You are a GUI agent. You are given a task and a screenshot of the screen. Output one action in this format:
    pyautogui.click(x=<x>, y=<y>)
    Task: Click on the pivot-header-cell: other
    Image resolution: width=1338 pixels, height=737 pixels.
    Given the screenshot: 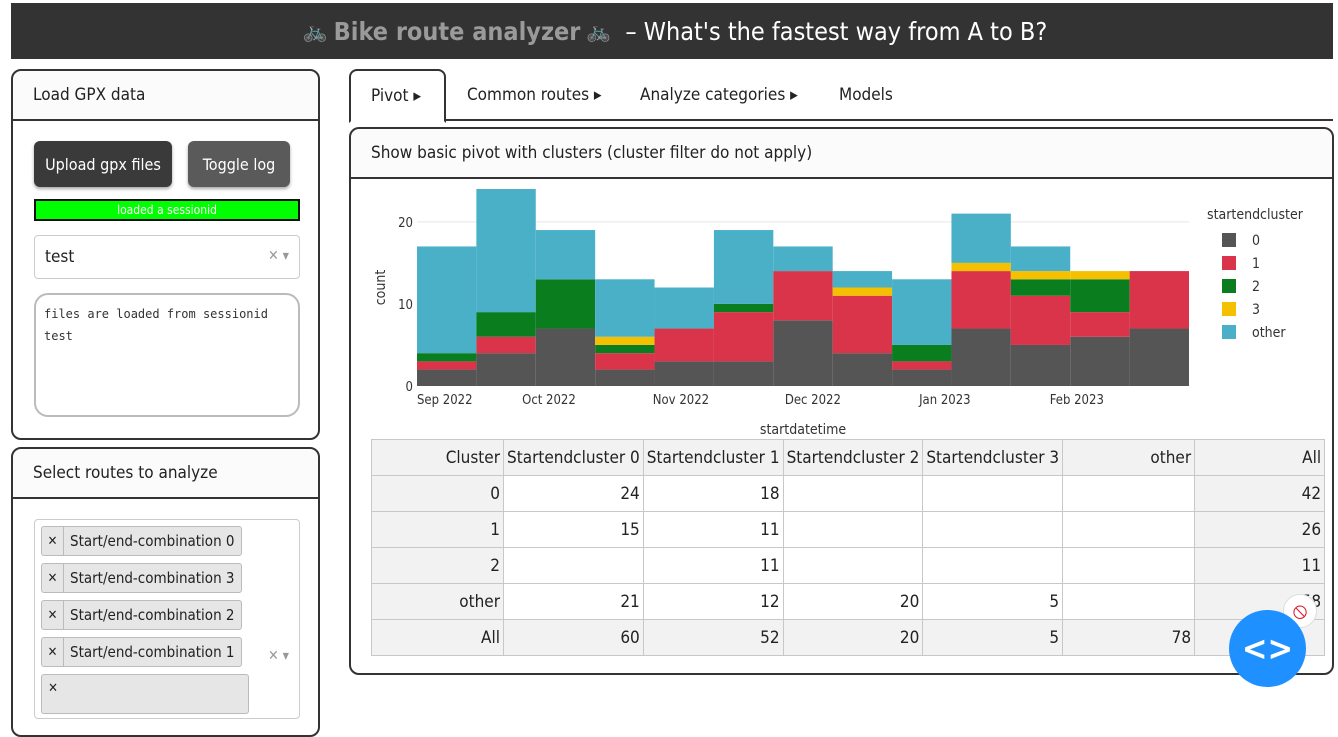 What is the action you would take?
    pyautogui.click(x=1129, y=457)
    